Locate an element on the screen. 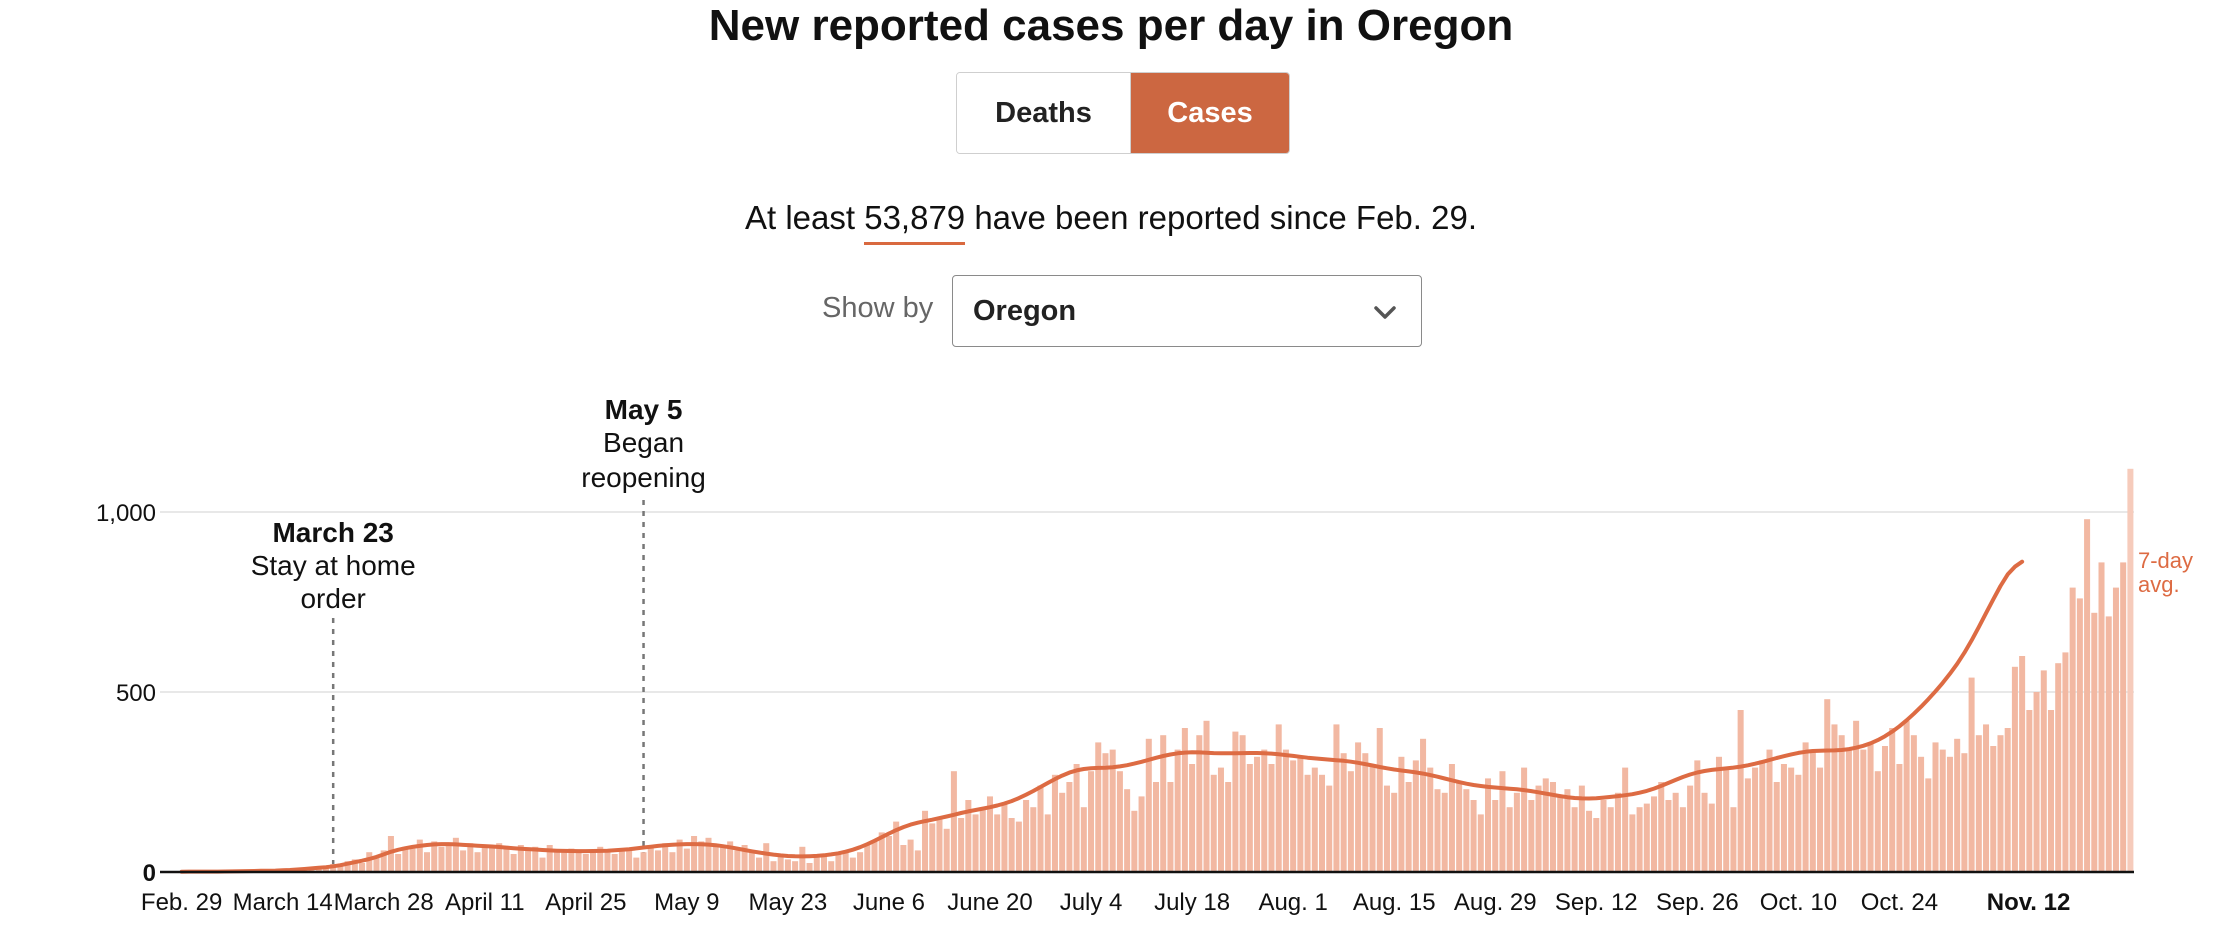 This screenshot has width=2222, height=938. region-select: Oregon is located at coordinates (1187, 311).